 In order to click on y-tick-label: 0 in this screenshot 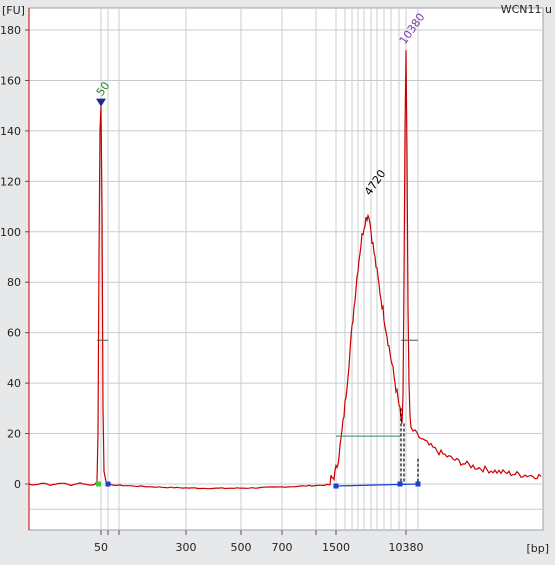, I will do `click(17, 484)`.